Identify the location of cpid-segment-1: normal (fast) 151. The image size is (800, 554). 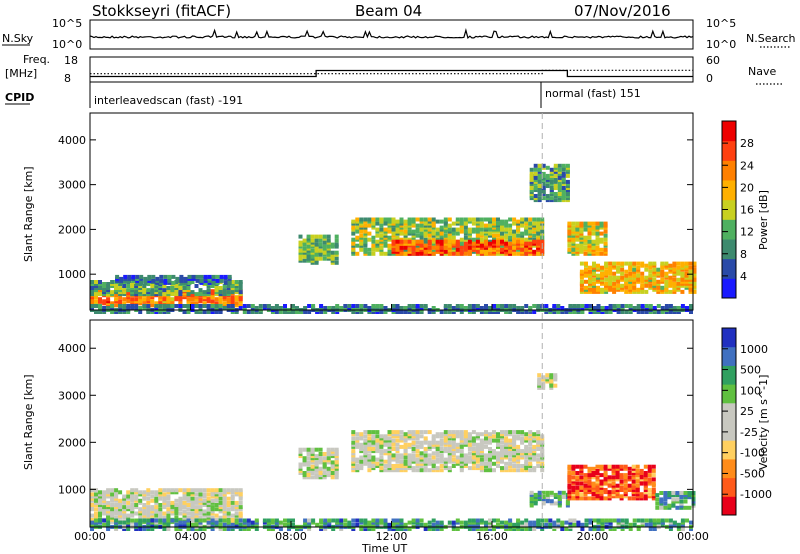
(593, 93).